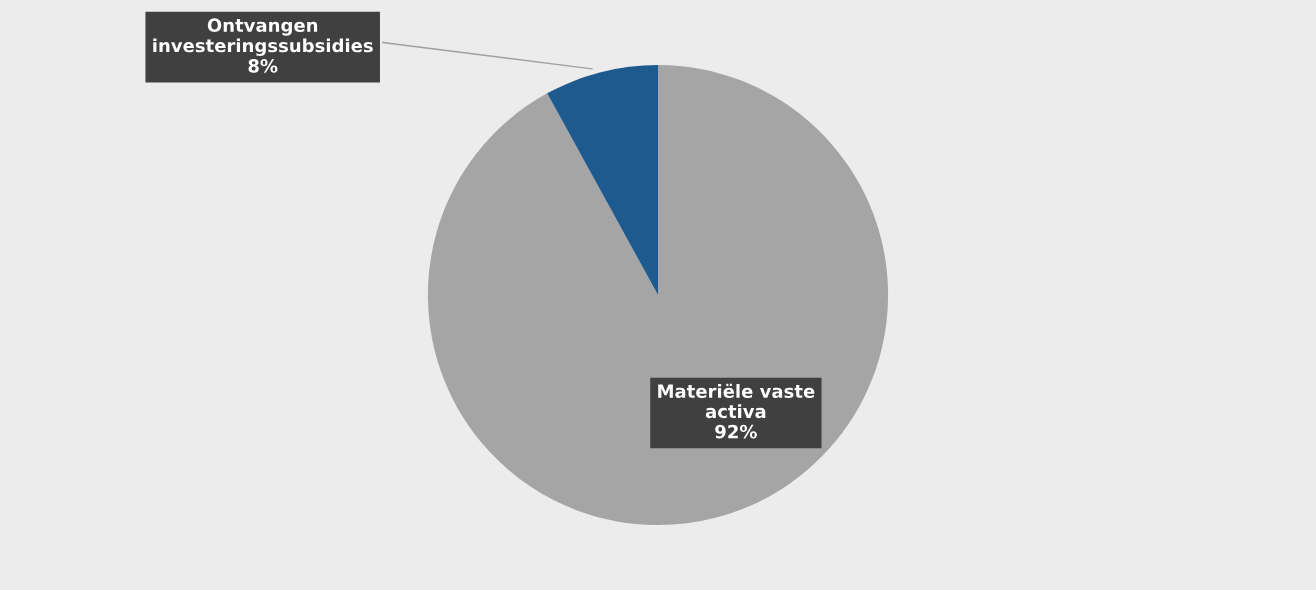 The image size is (1316, 590). I want to click on slice-label: Materiële vaste activa, so click(736, 401).